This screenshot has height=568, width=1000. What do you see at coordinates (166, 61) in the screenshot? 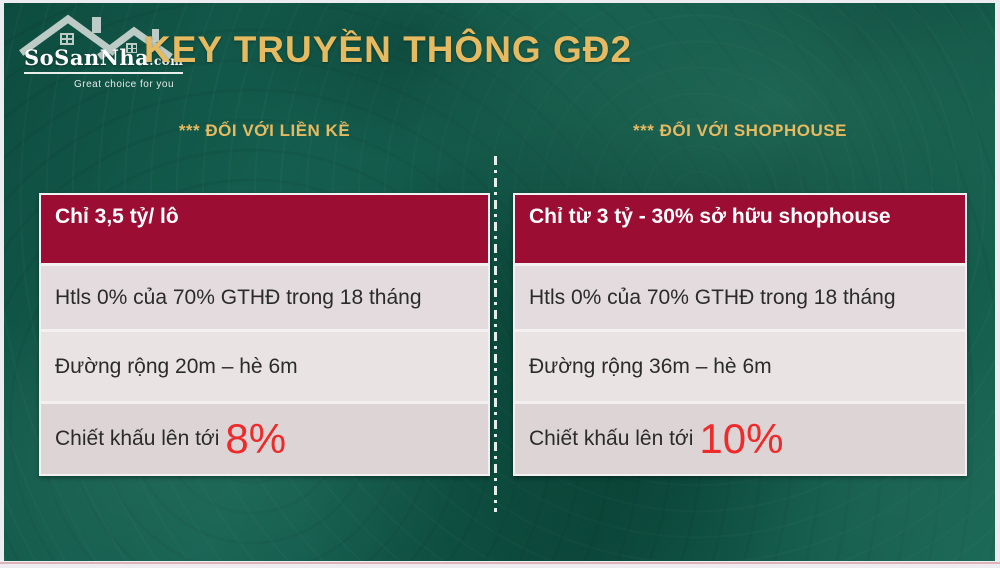
I see `logo-brand-suffix: .com` at bounding box center [166, 61].